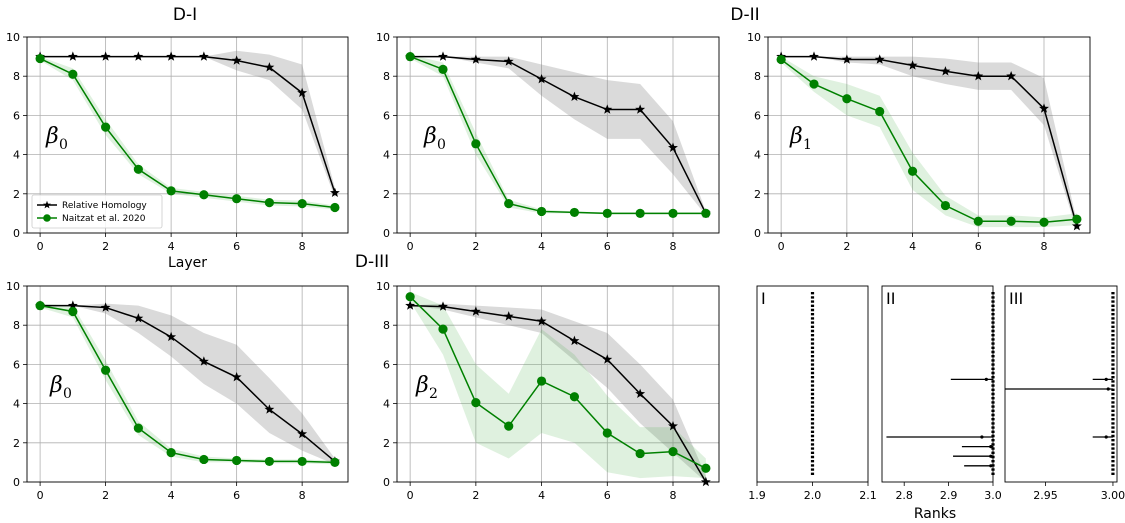 The width and height of the screenshot is (1125, 523). I want to click on rank-panel-I: I 1.9 2.0 2.1, so click(812, 393).